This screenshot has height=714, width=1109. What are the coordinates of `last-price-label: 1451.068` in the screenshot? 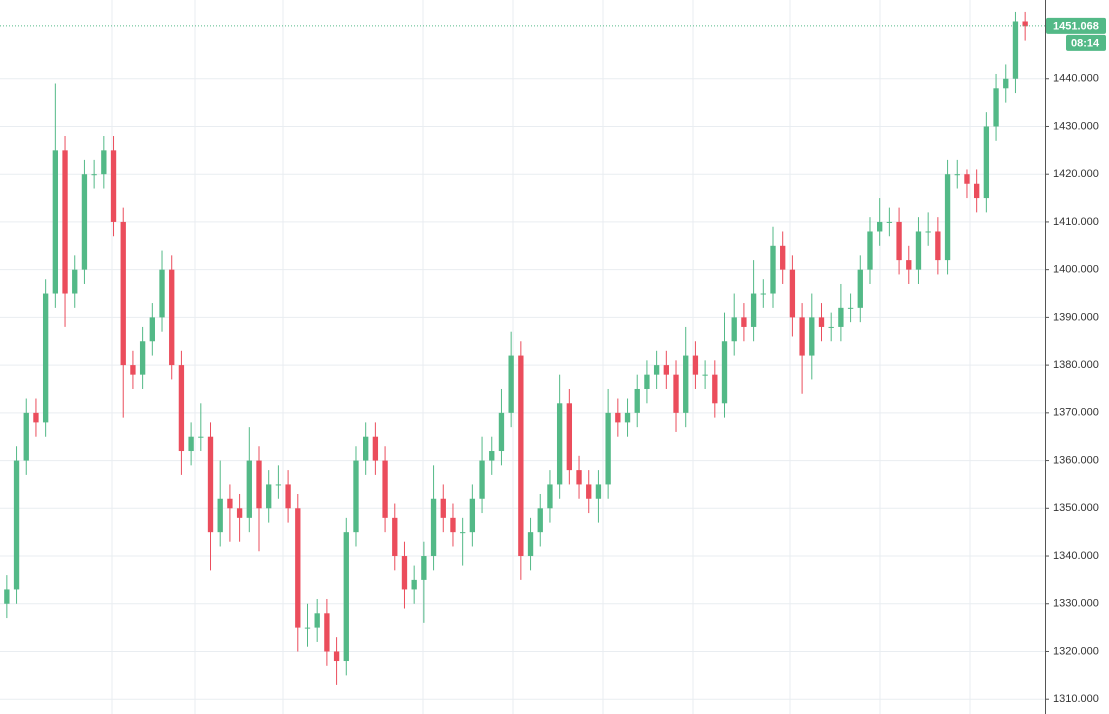 It's located at (1076, 26).